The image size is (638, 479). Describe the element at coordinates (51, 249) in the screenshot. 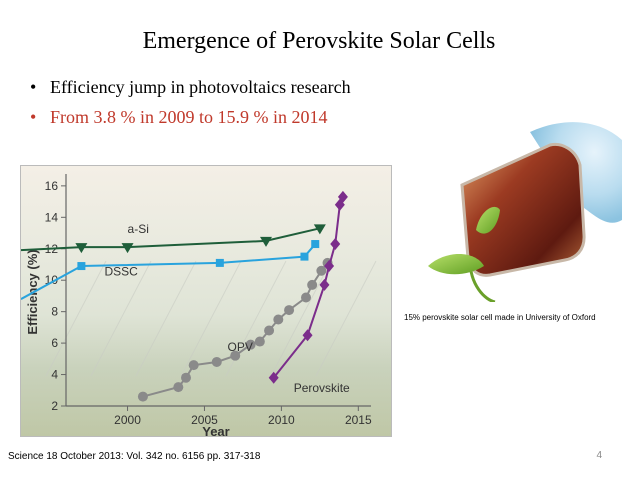

I see `a-si-lead-line` at that location.